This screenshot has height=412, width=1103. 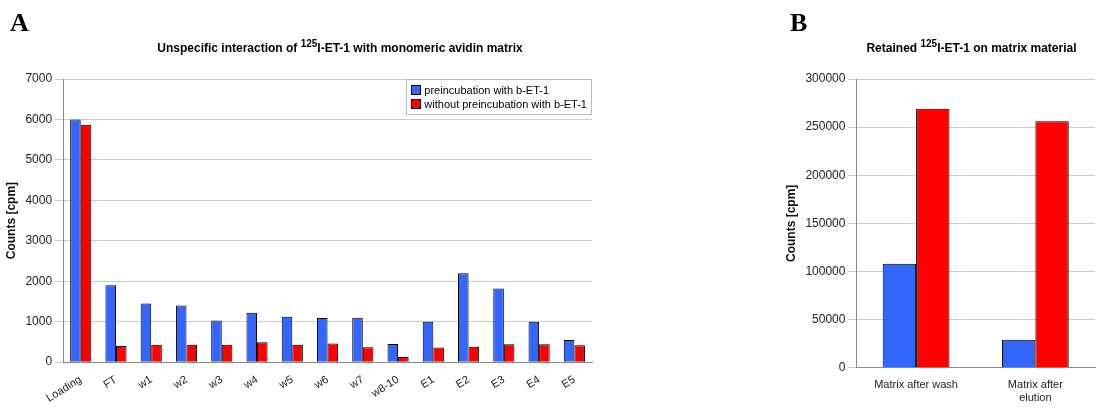 I want to click on chart-title: Unspecific interaction of $^{125}$I-ET-1 with monomeric avidin matrix, so click(x=340, y=46).